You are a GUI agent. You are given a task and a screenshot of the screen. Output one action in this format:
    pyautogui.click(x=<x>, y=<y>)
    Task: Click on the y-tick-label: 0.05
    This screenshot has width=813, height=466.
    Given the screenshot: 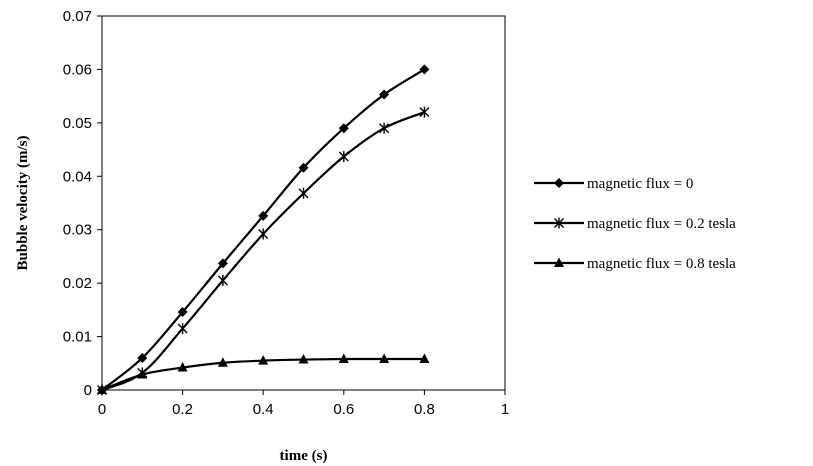 What is the action you would take?
    pyautogui.click(x=77, y=123)
    